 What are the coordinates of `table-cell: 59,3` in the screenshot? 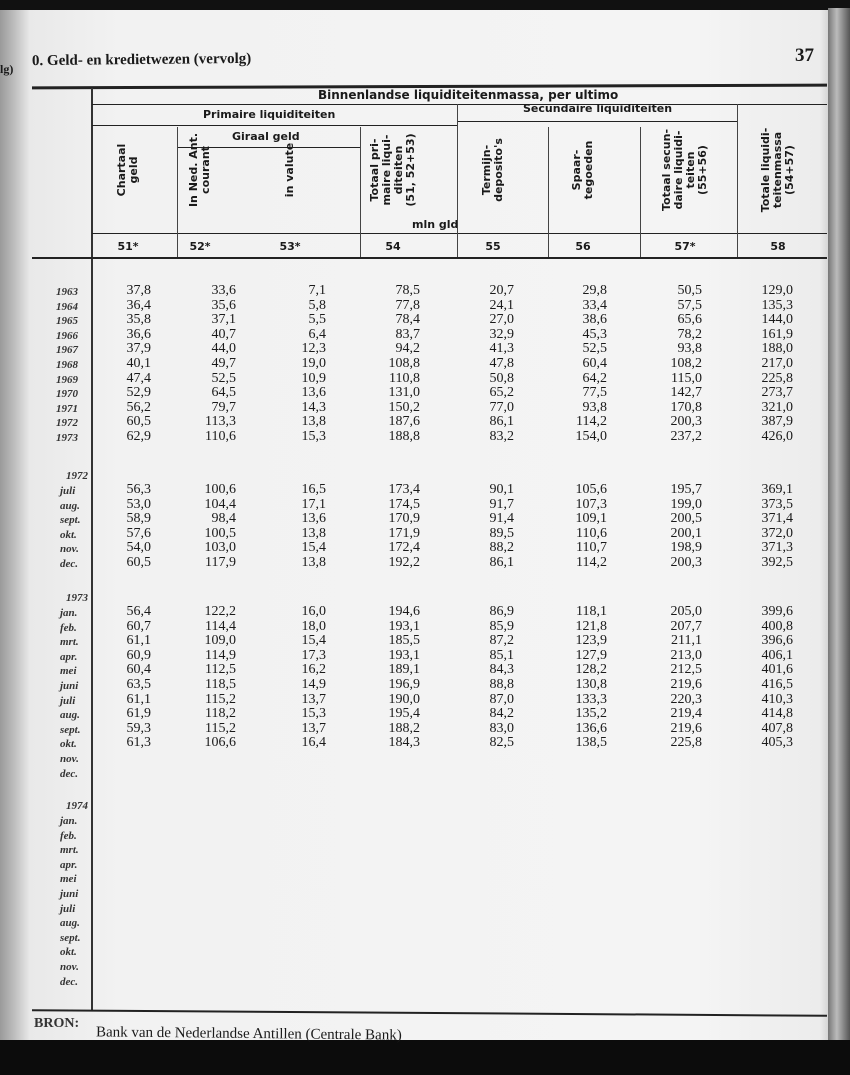 It's located at (139, 728).